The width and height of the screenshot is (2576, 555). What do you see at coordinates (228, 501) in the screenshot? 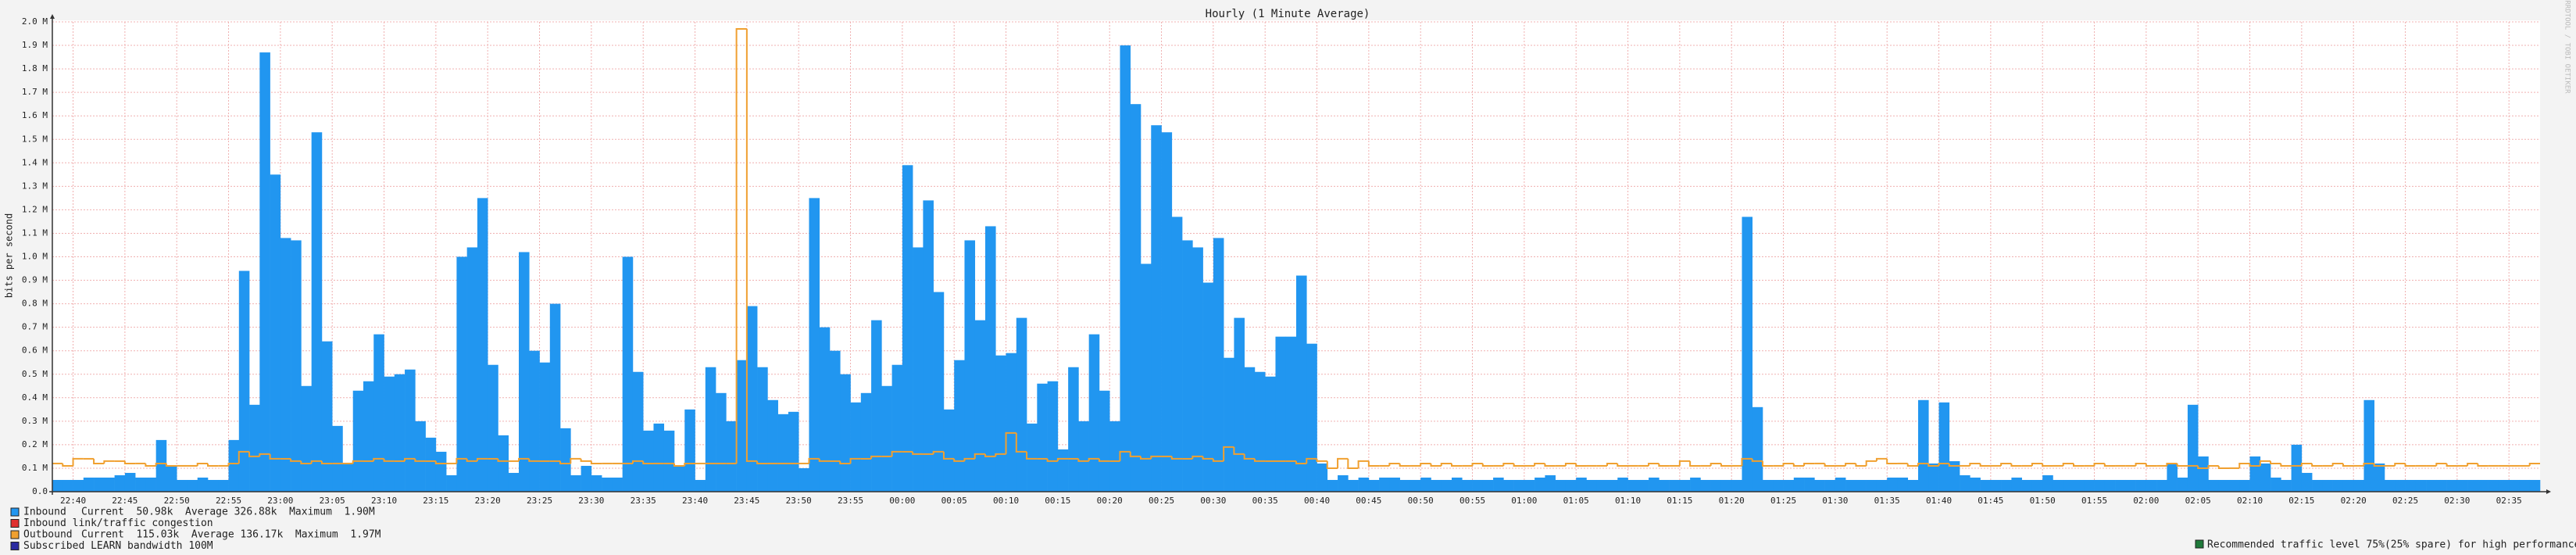
I see `x-tick-label: 22:55` at bounding box center [228, 501].